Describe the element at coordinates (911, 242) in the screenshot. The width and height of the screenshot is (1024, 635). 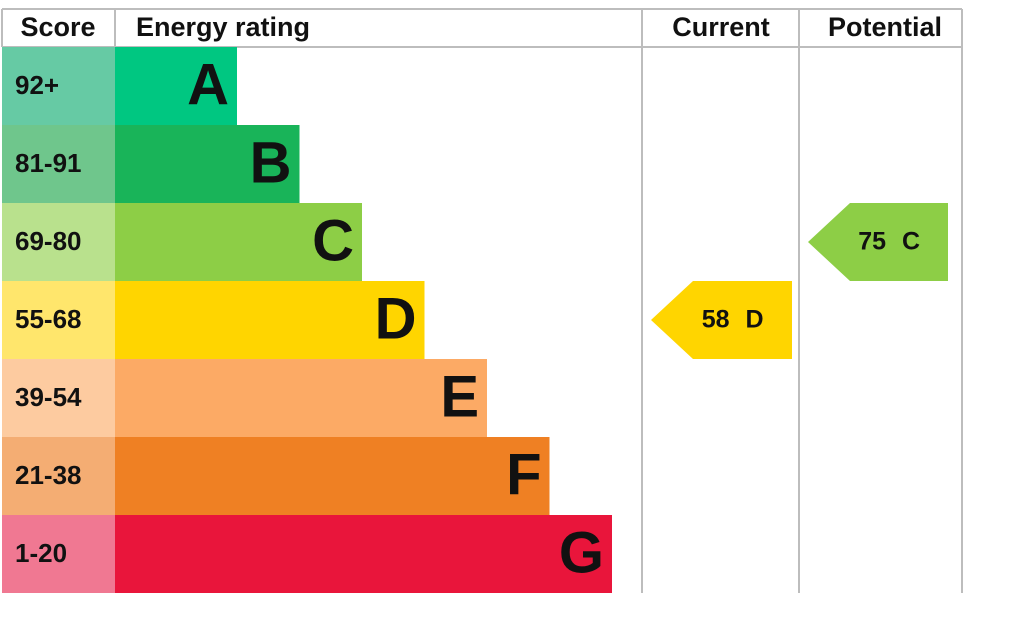
I see `potential-letter: C` at that location.